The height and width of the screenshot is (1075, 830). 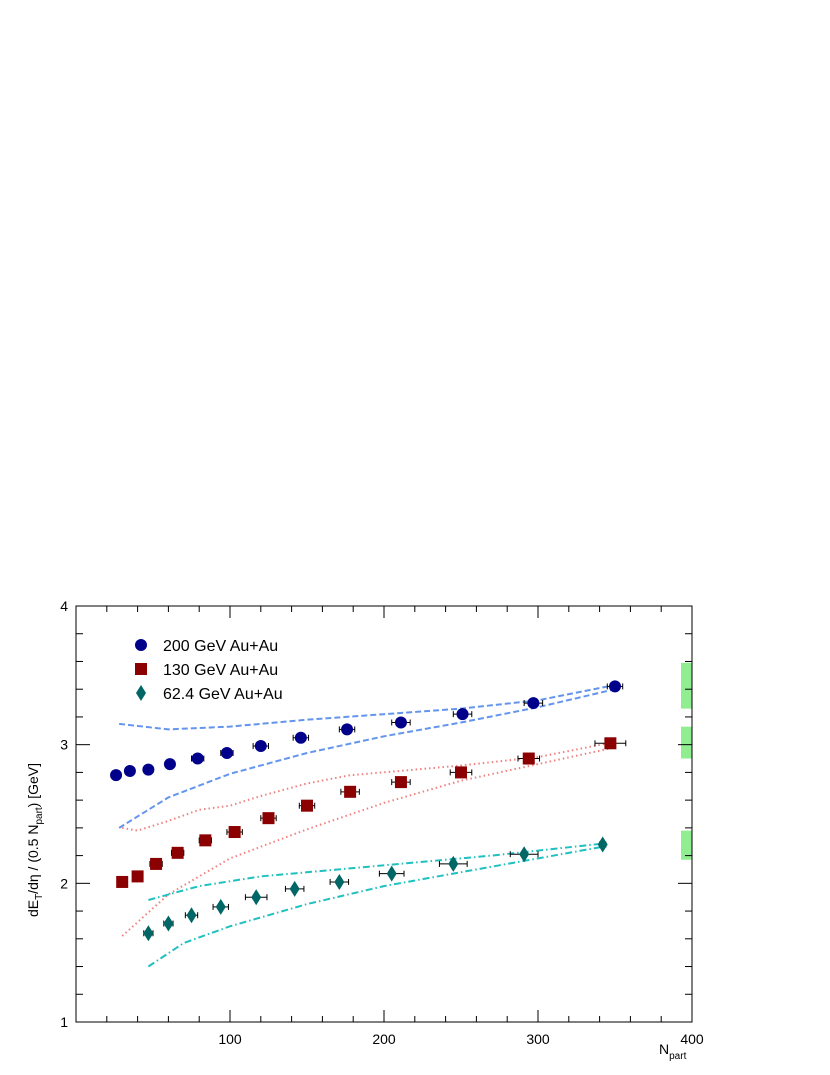 I want to click on legend-entry-2: 62.4 GeV Au+Au, so click(x=209, y=694).